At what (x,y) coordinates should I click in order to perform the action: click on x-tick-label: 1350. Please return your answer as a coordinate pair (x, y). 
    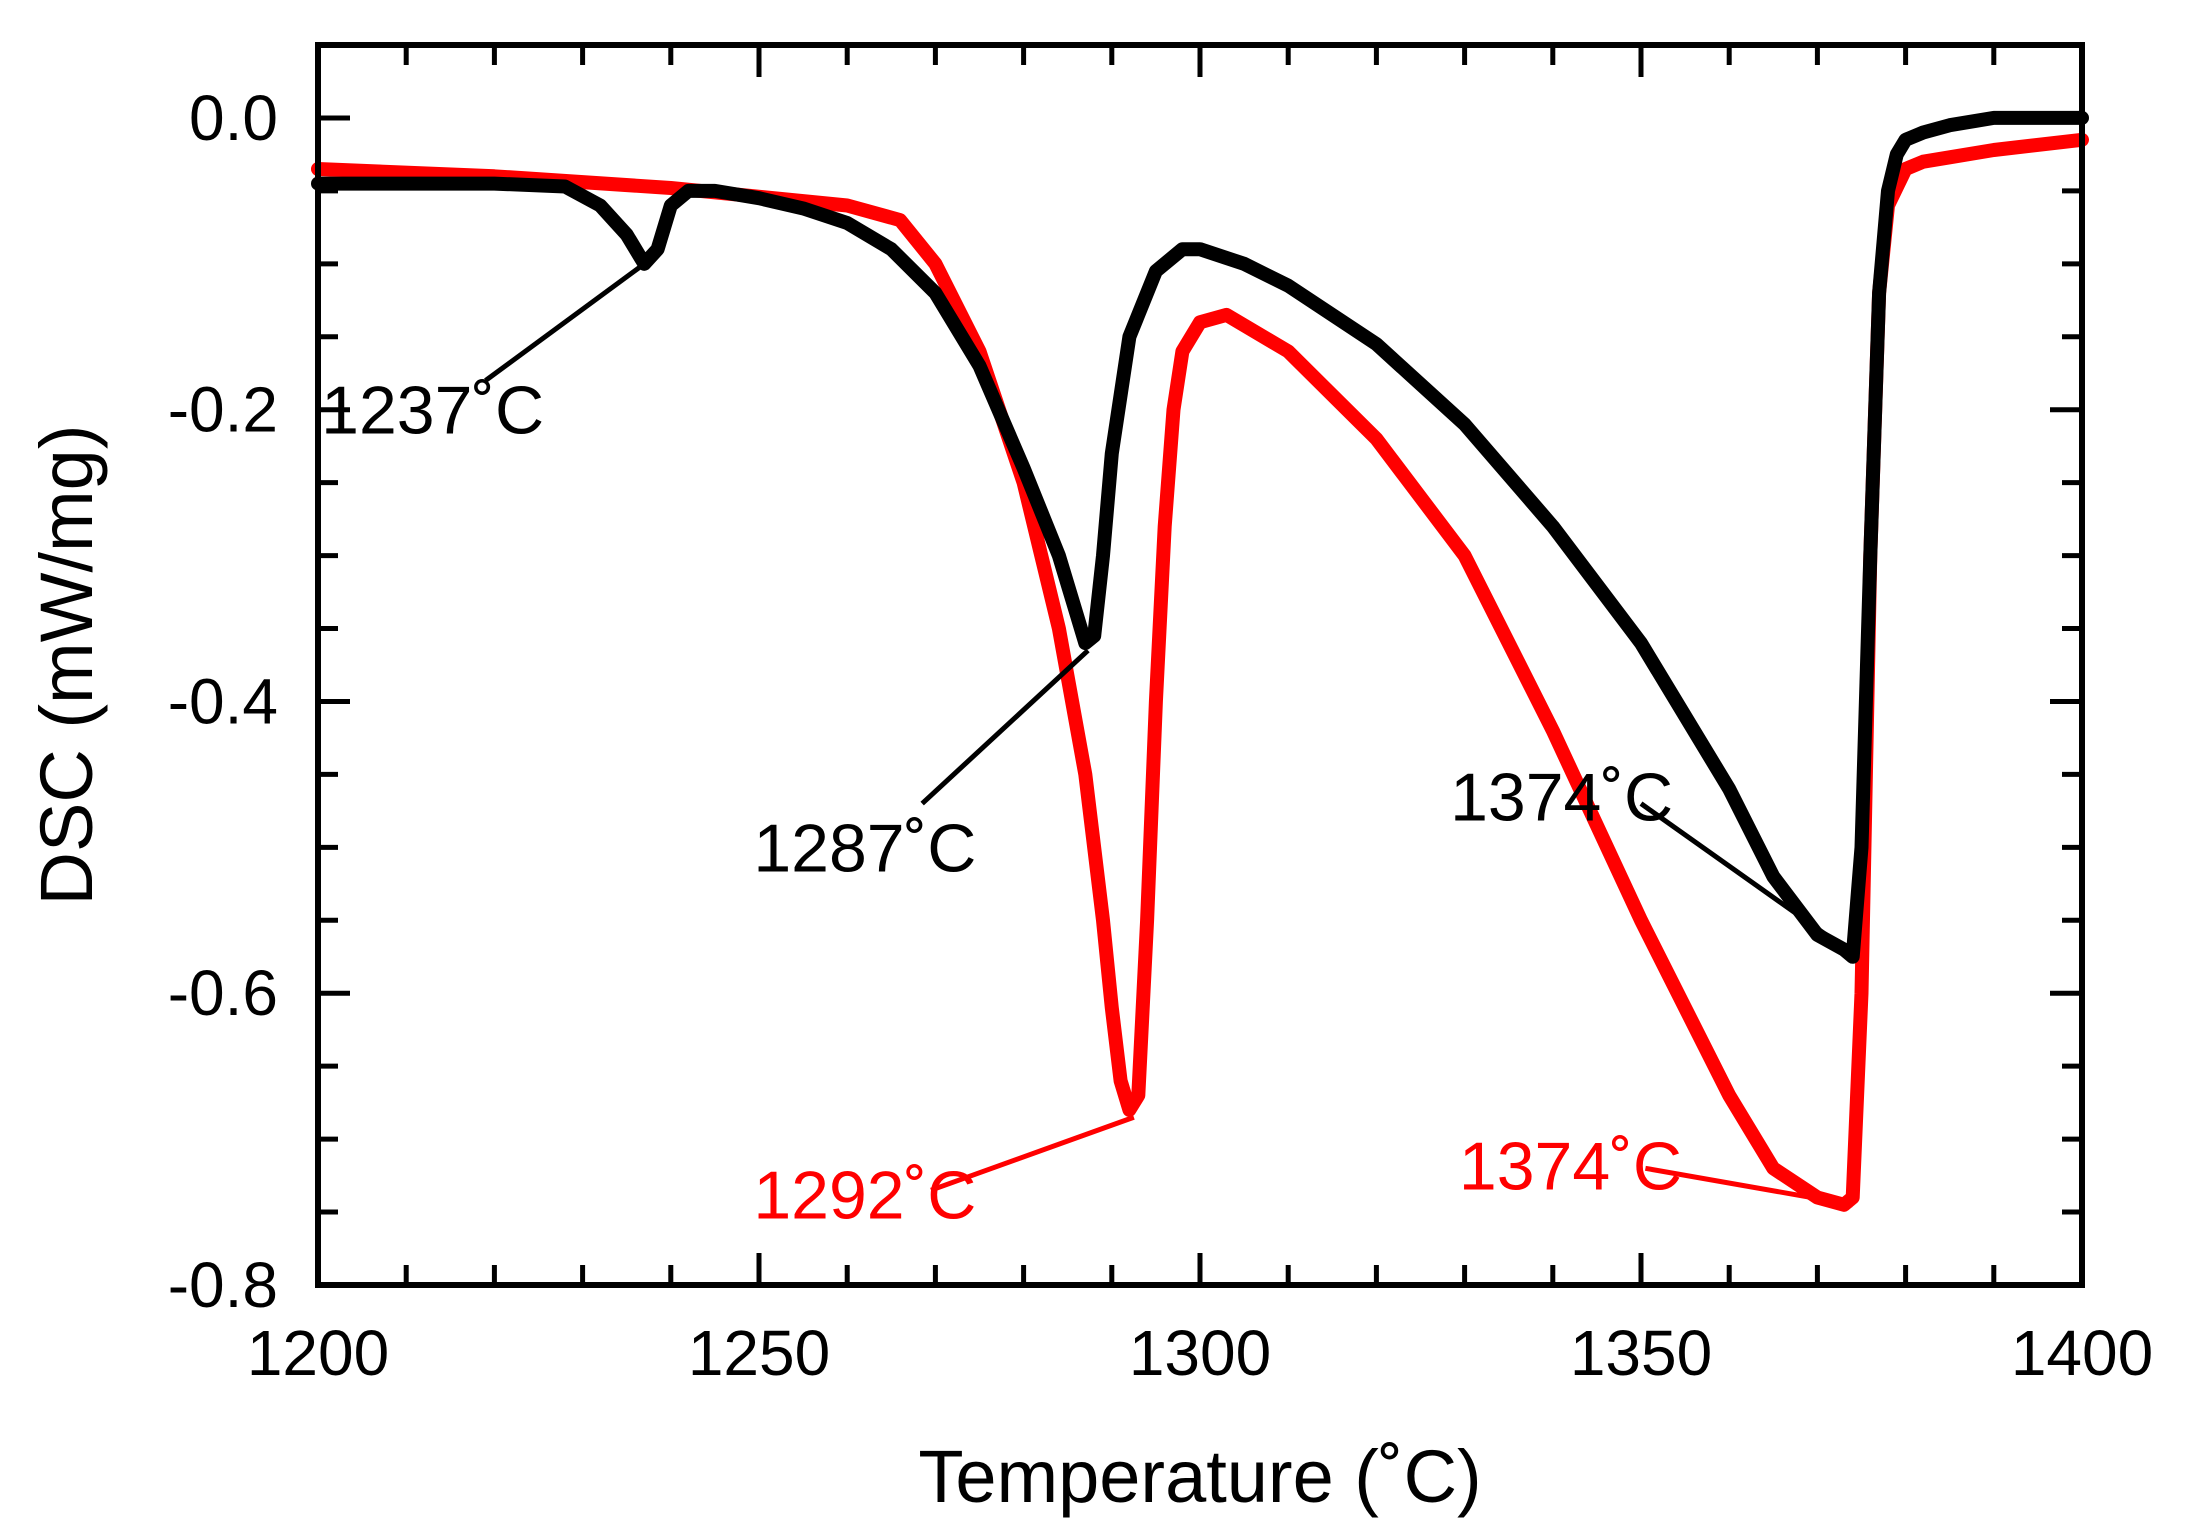
    Looking at the image, I should click on (1641, 1353).